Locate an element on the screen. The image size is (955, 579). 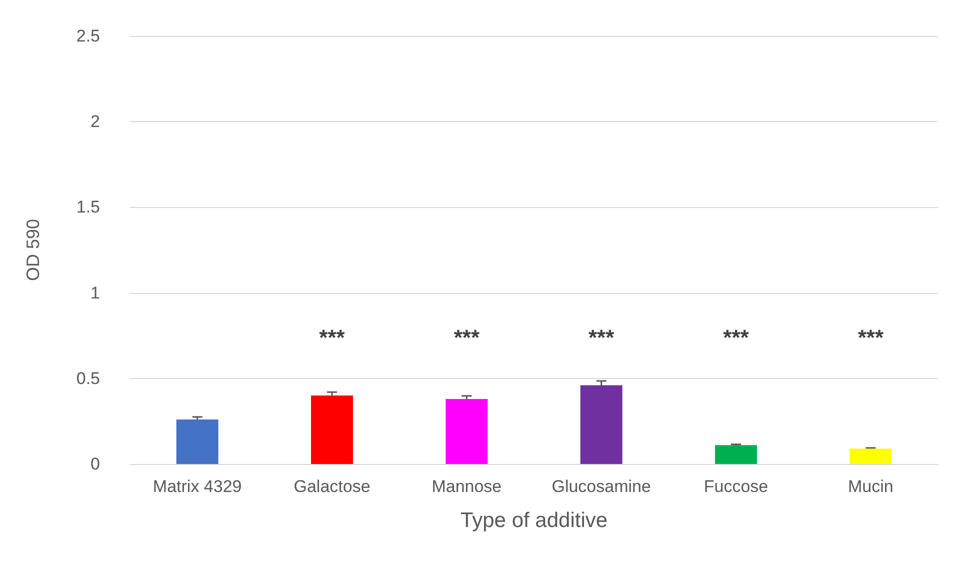
y-tick-label: 0.5 is located at coordinates (88, 378).